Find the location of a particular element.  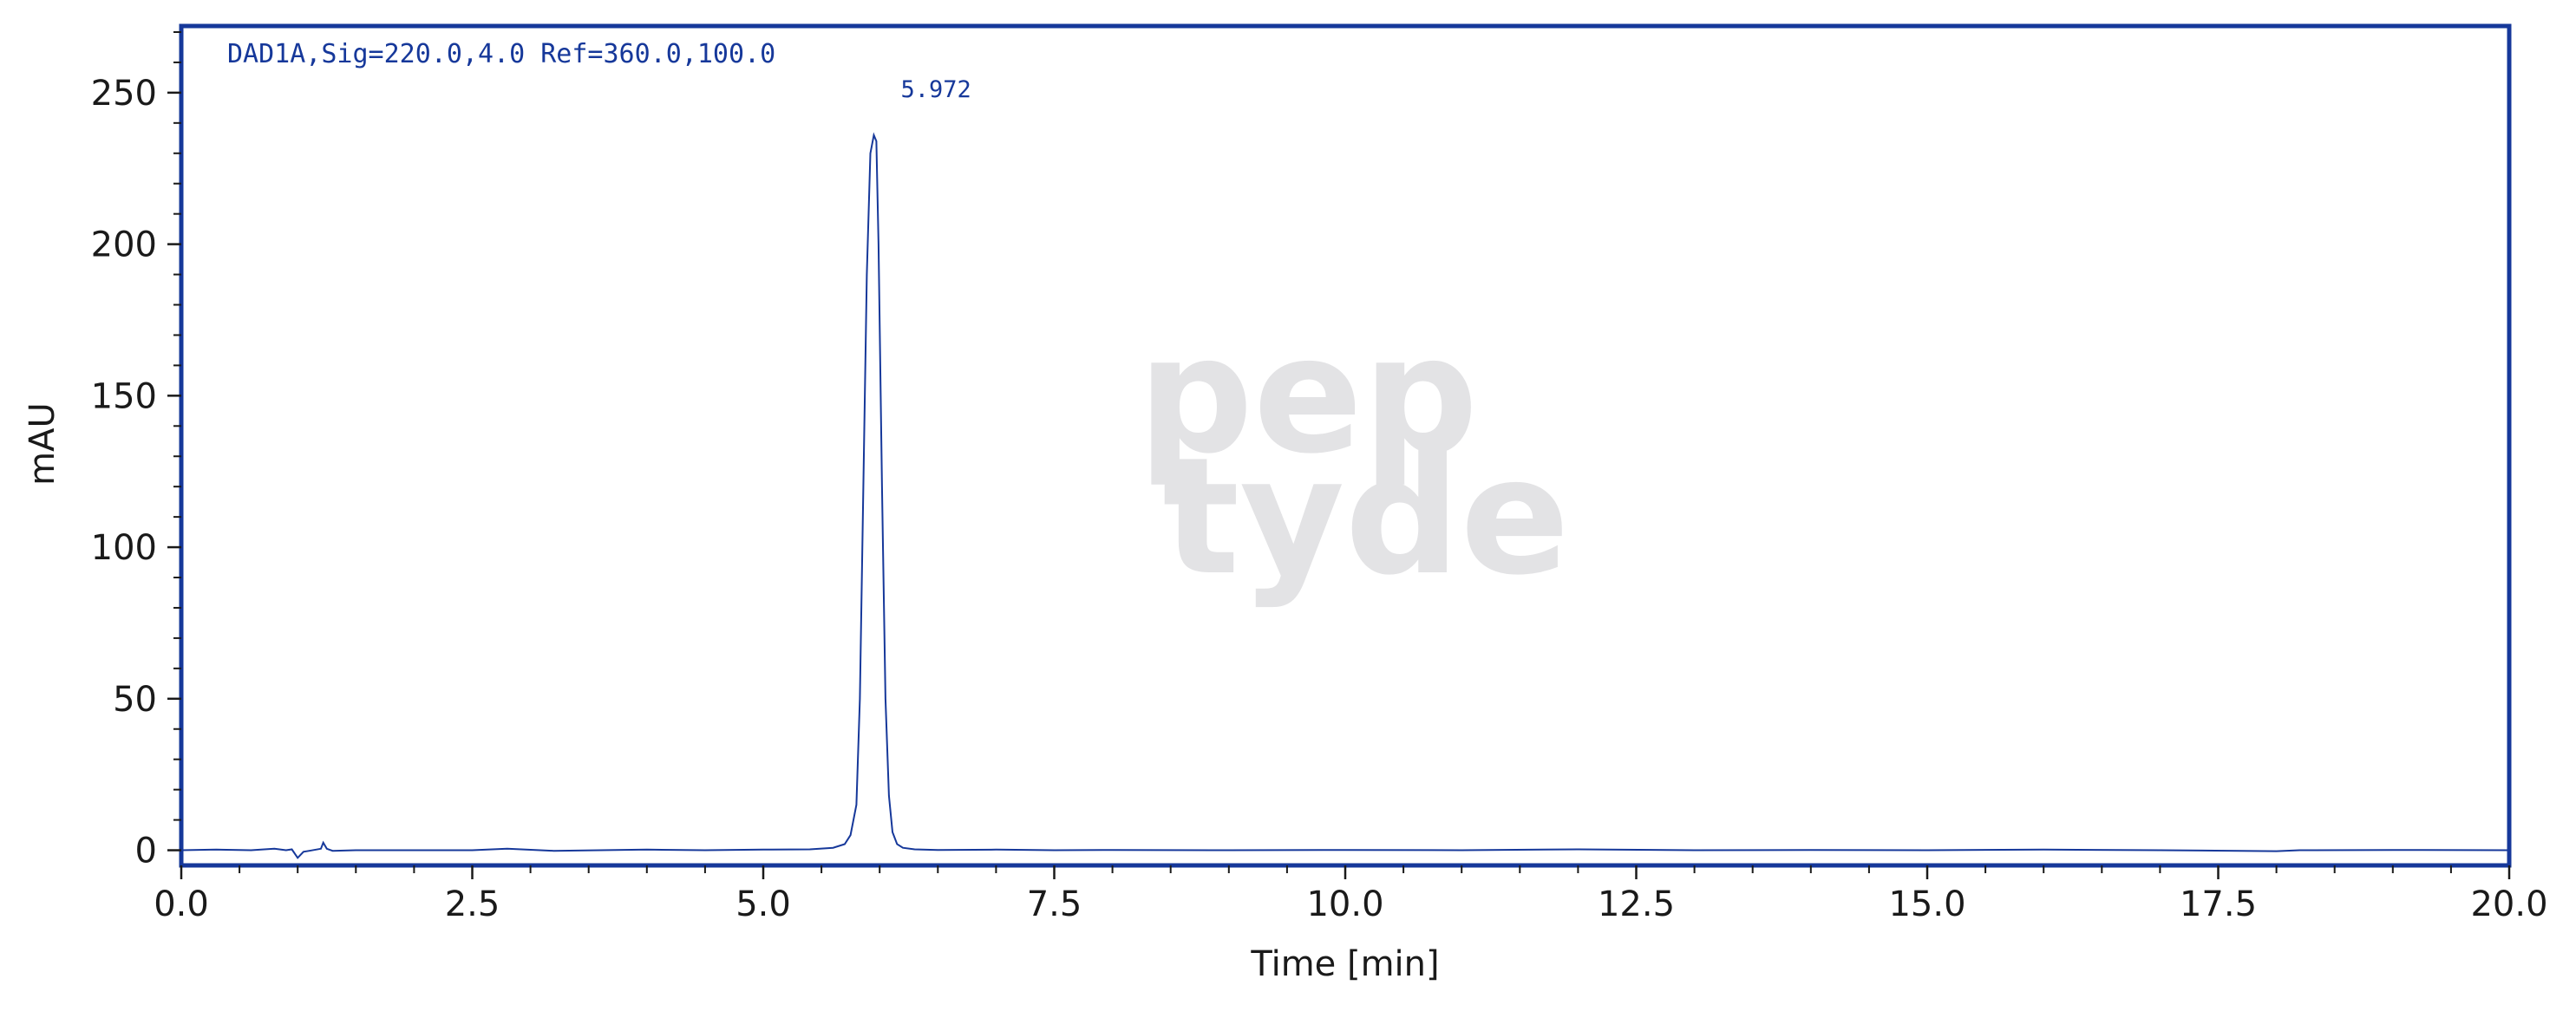

x-tick-label-1: 2.5 is located at coordinates (472, 904).